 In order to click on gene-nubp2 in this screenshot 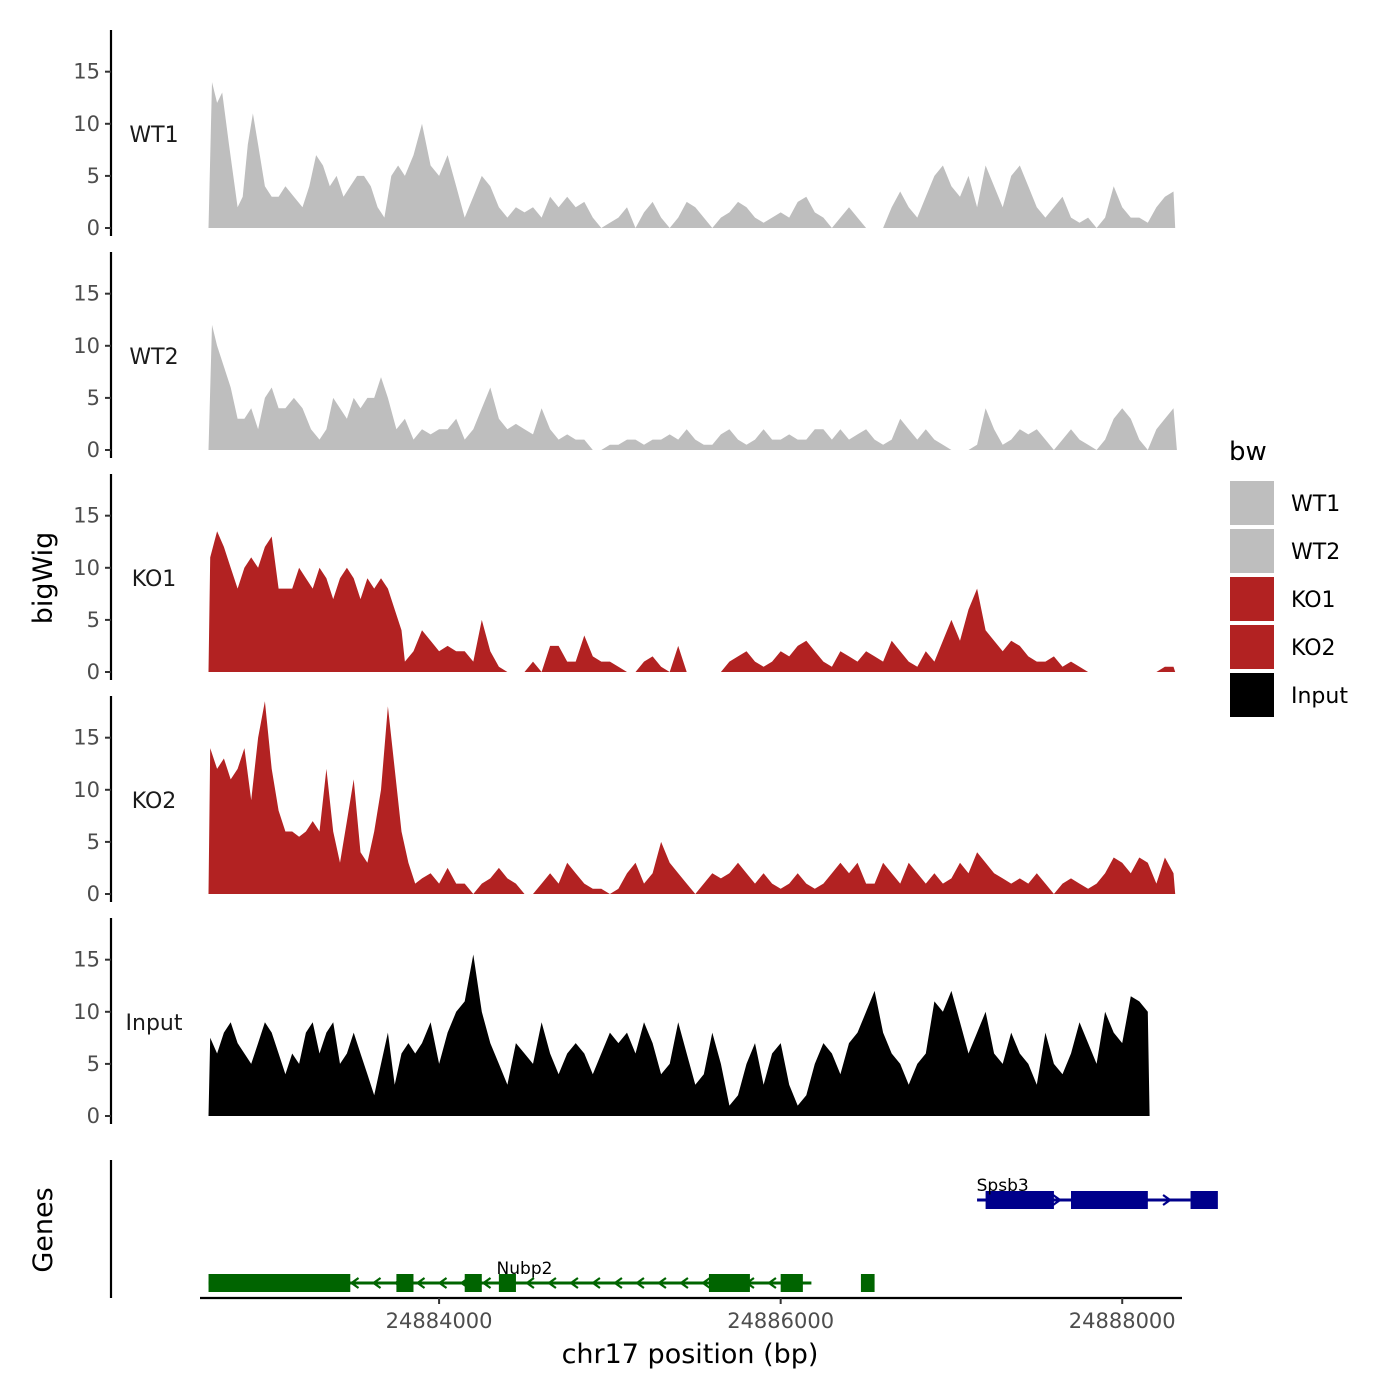, I will do `click(695, 1283)`.